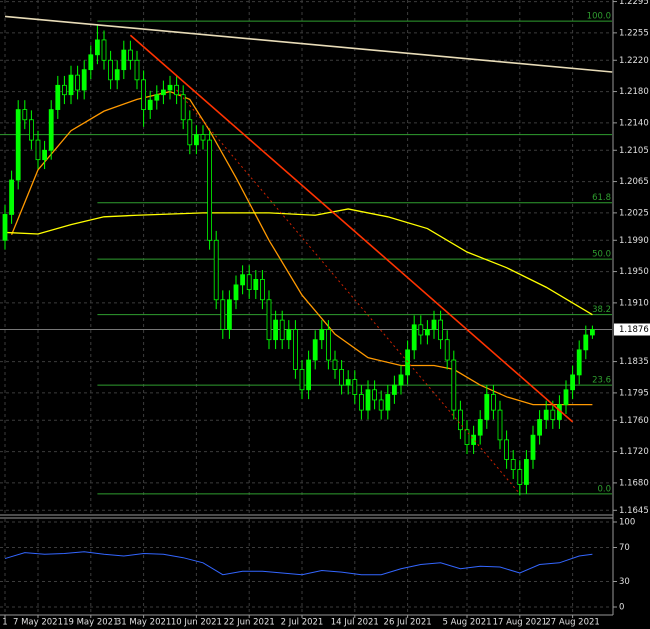  Describe the element at coordinates (634, 483) in the screenshot. I see `y-tick-label: 1.1680` at that location.